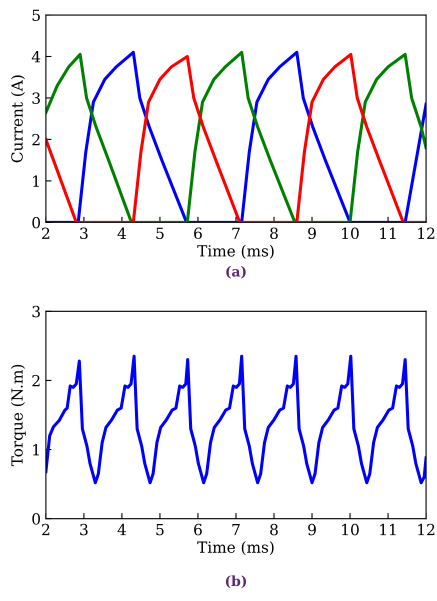 The width and height of the screenshot is (437, 601). Describe the element at coordinates (236, 272) in the screenshot. I see `text: (a)` at that location.